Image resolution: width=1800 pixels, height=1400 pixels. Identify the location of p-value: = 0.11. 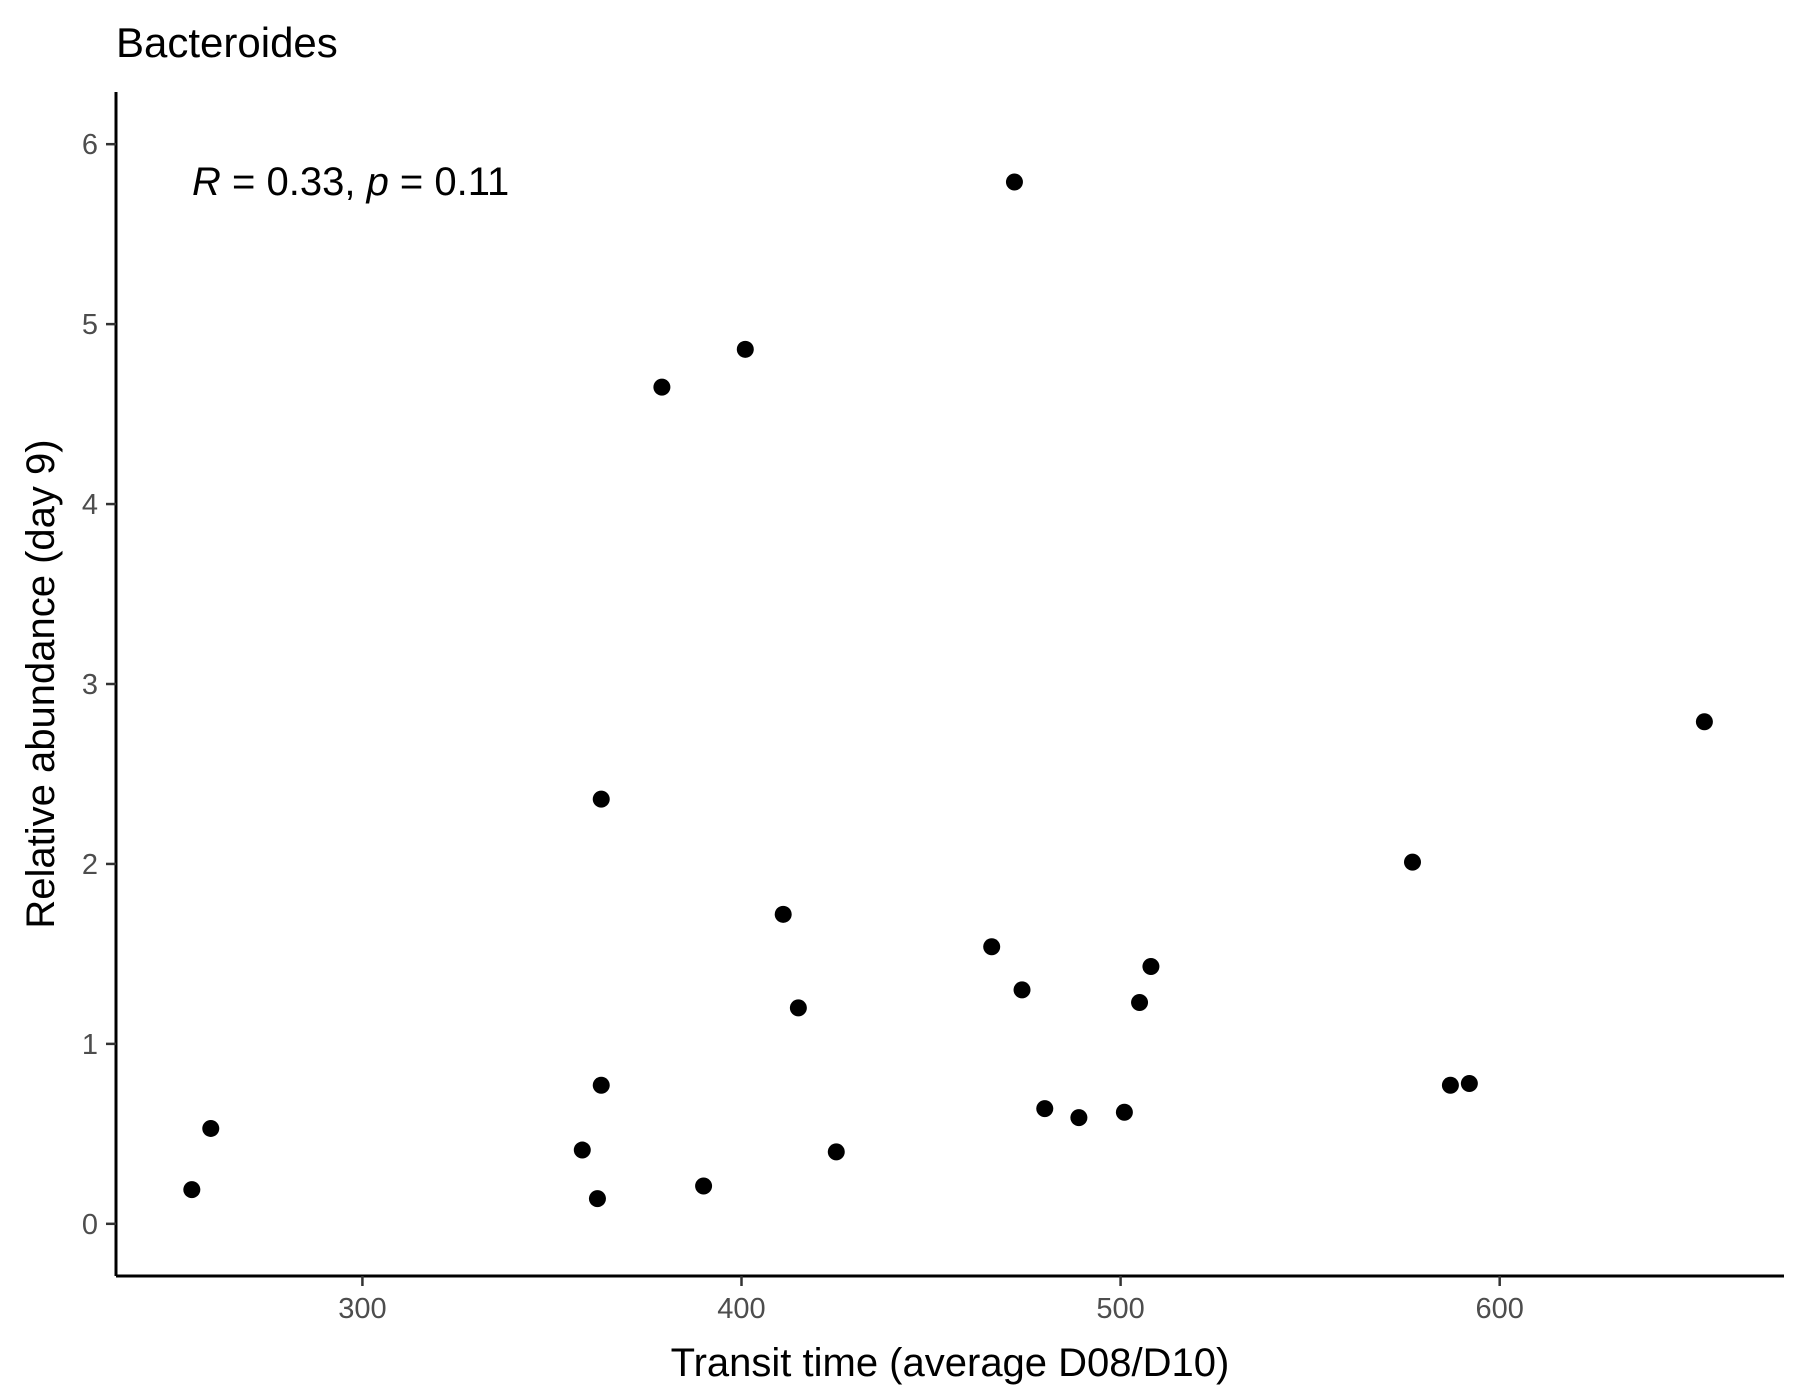
(449, 182).